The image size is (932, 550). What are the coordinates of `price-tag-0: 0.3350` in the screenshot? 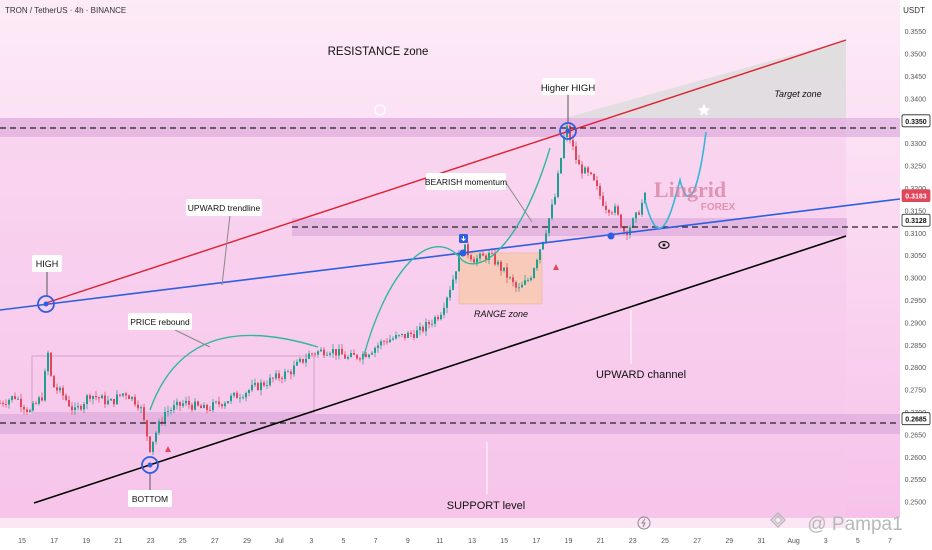 It's located at (916, 122).